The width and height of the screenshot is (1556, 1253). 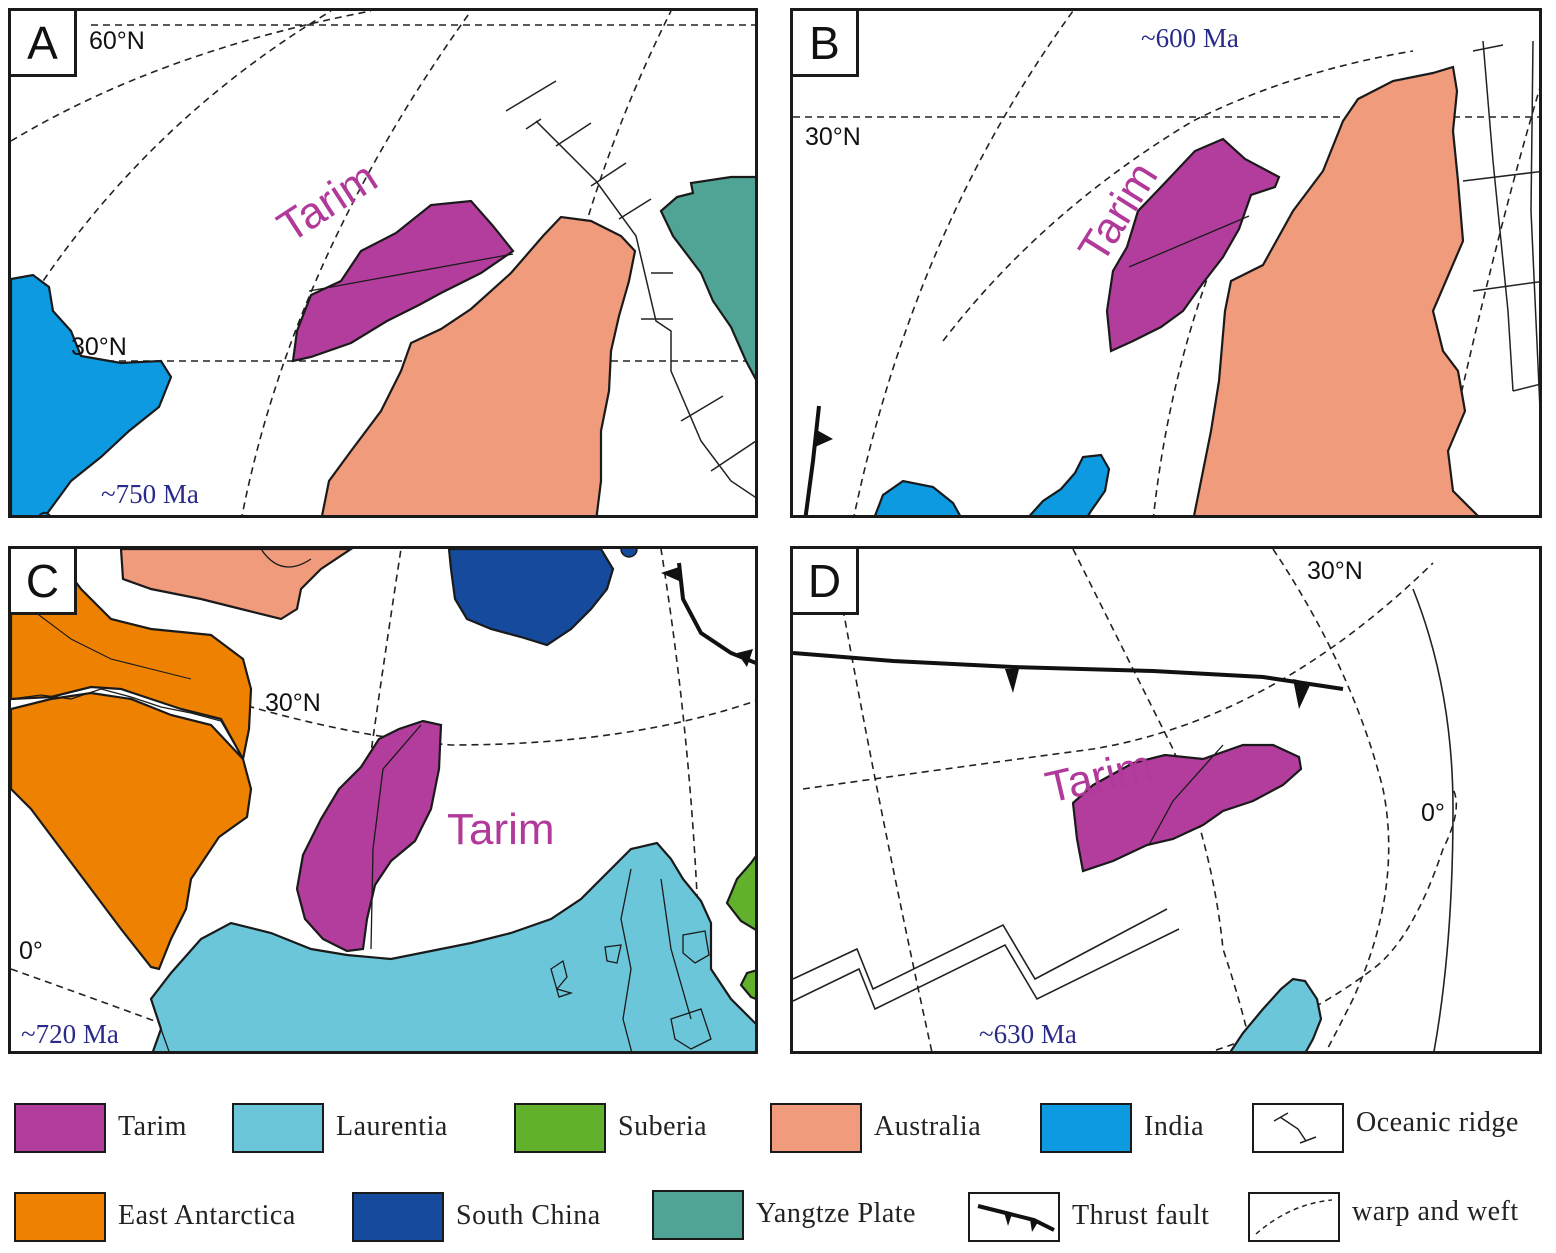 What do you see at coordinates (836, 1213) in the screenshot?
I see `legend-label: Yangtze Plate` at bounding box center [836, 1213].